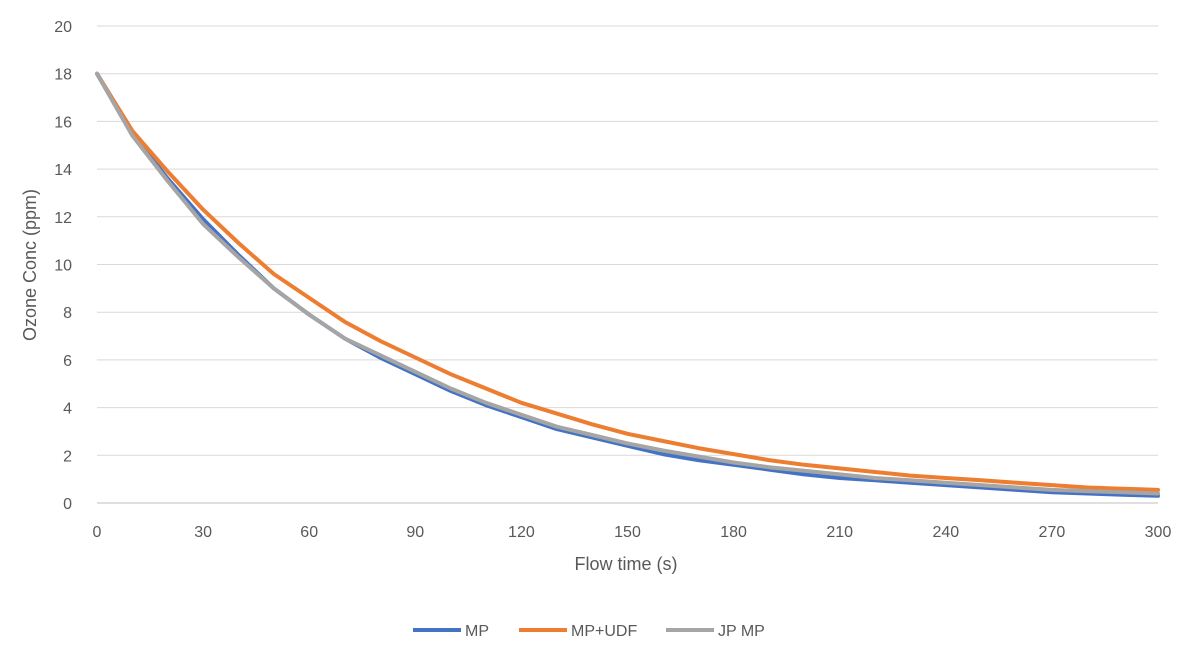 This screenshot has height=650, width=1188. I want to click on x-tick-labels: 0 30 60 90 120 150 180 210 240 270 300, so click(632, 532).